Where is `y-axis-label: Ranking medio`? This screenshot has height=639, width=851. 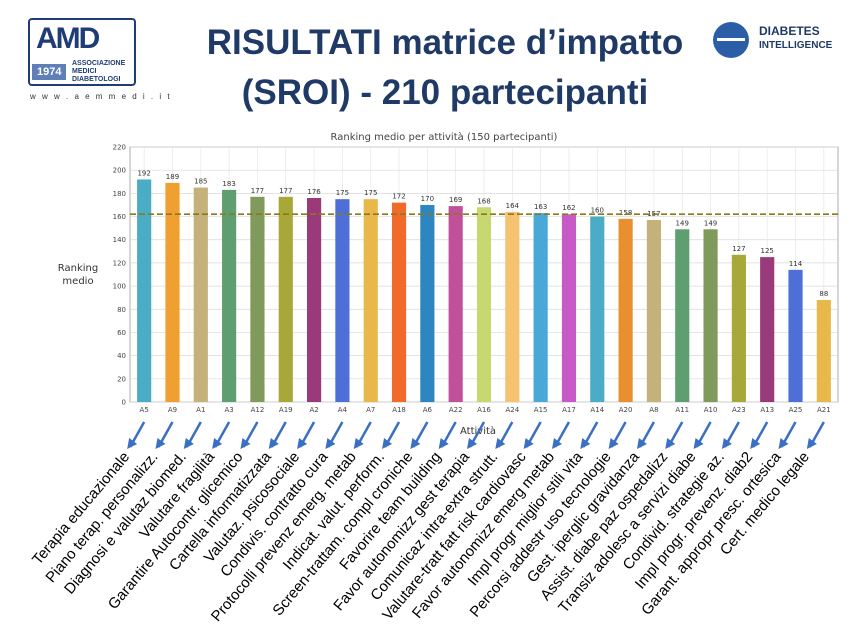
y-axis-label: Ranking medio is located at coordinates (78, 275).